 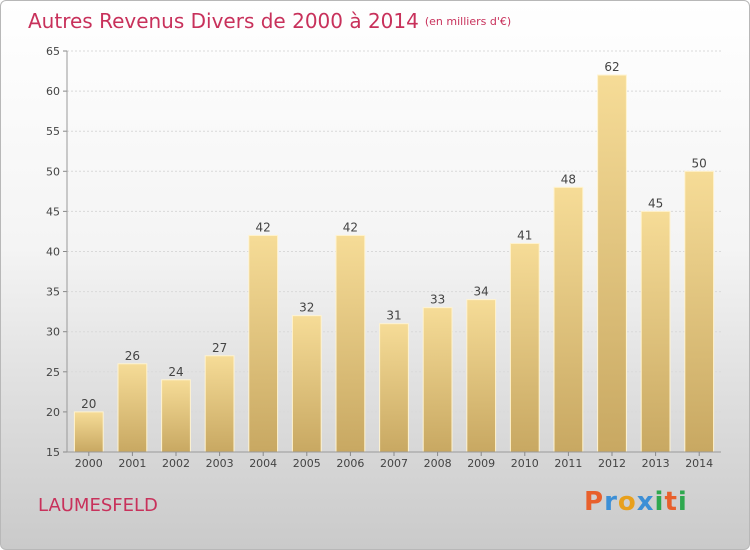 What do you see at coordinates (53, 171) in the screenshot?
I see `y-tick-label: 50` at bounding box center [53, 171].